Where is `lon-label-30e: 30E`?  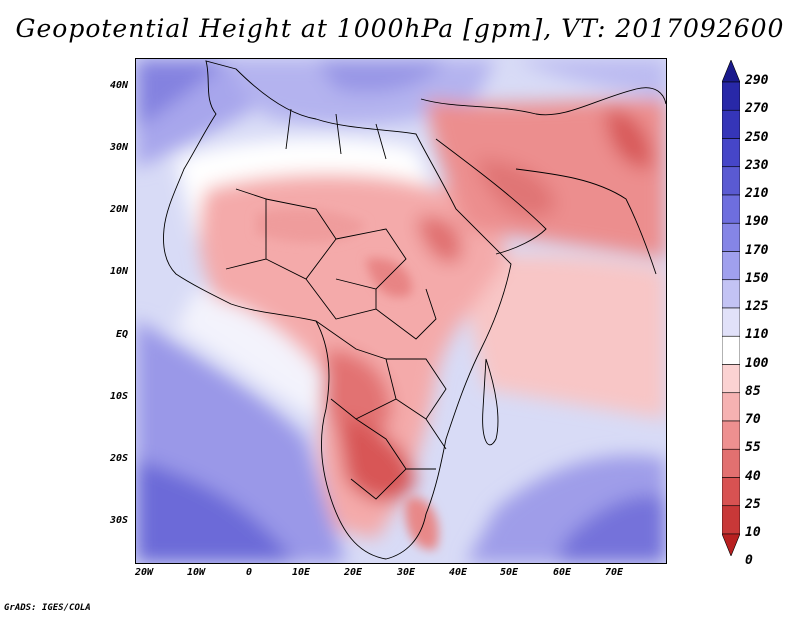
lon-label-30e: 30E is located at coordinates (406, 572).